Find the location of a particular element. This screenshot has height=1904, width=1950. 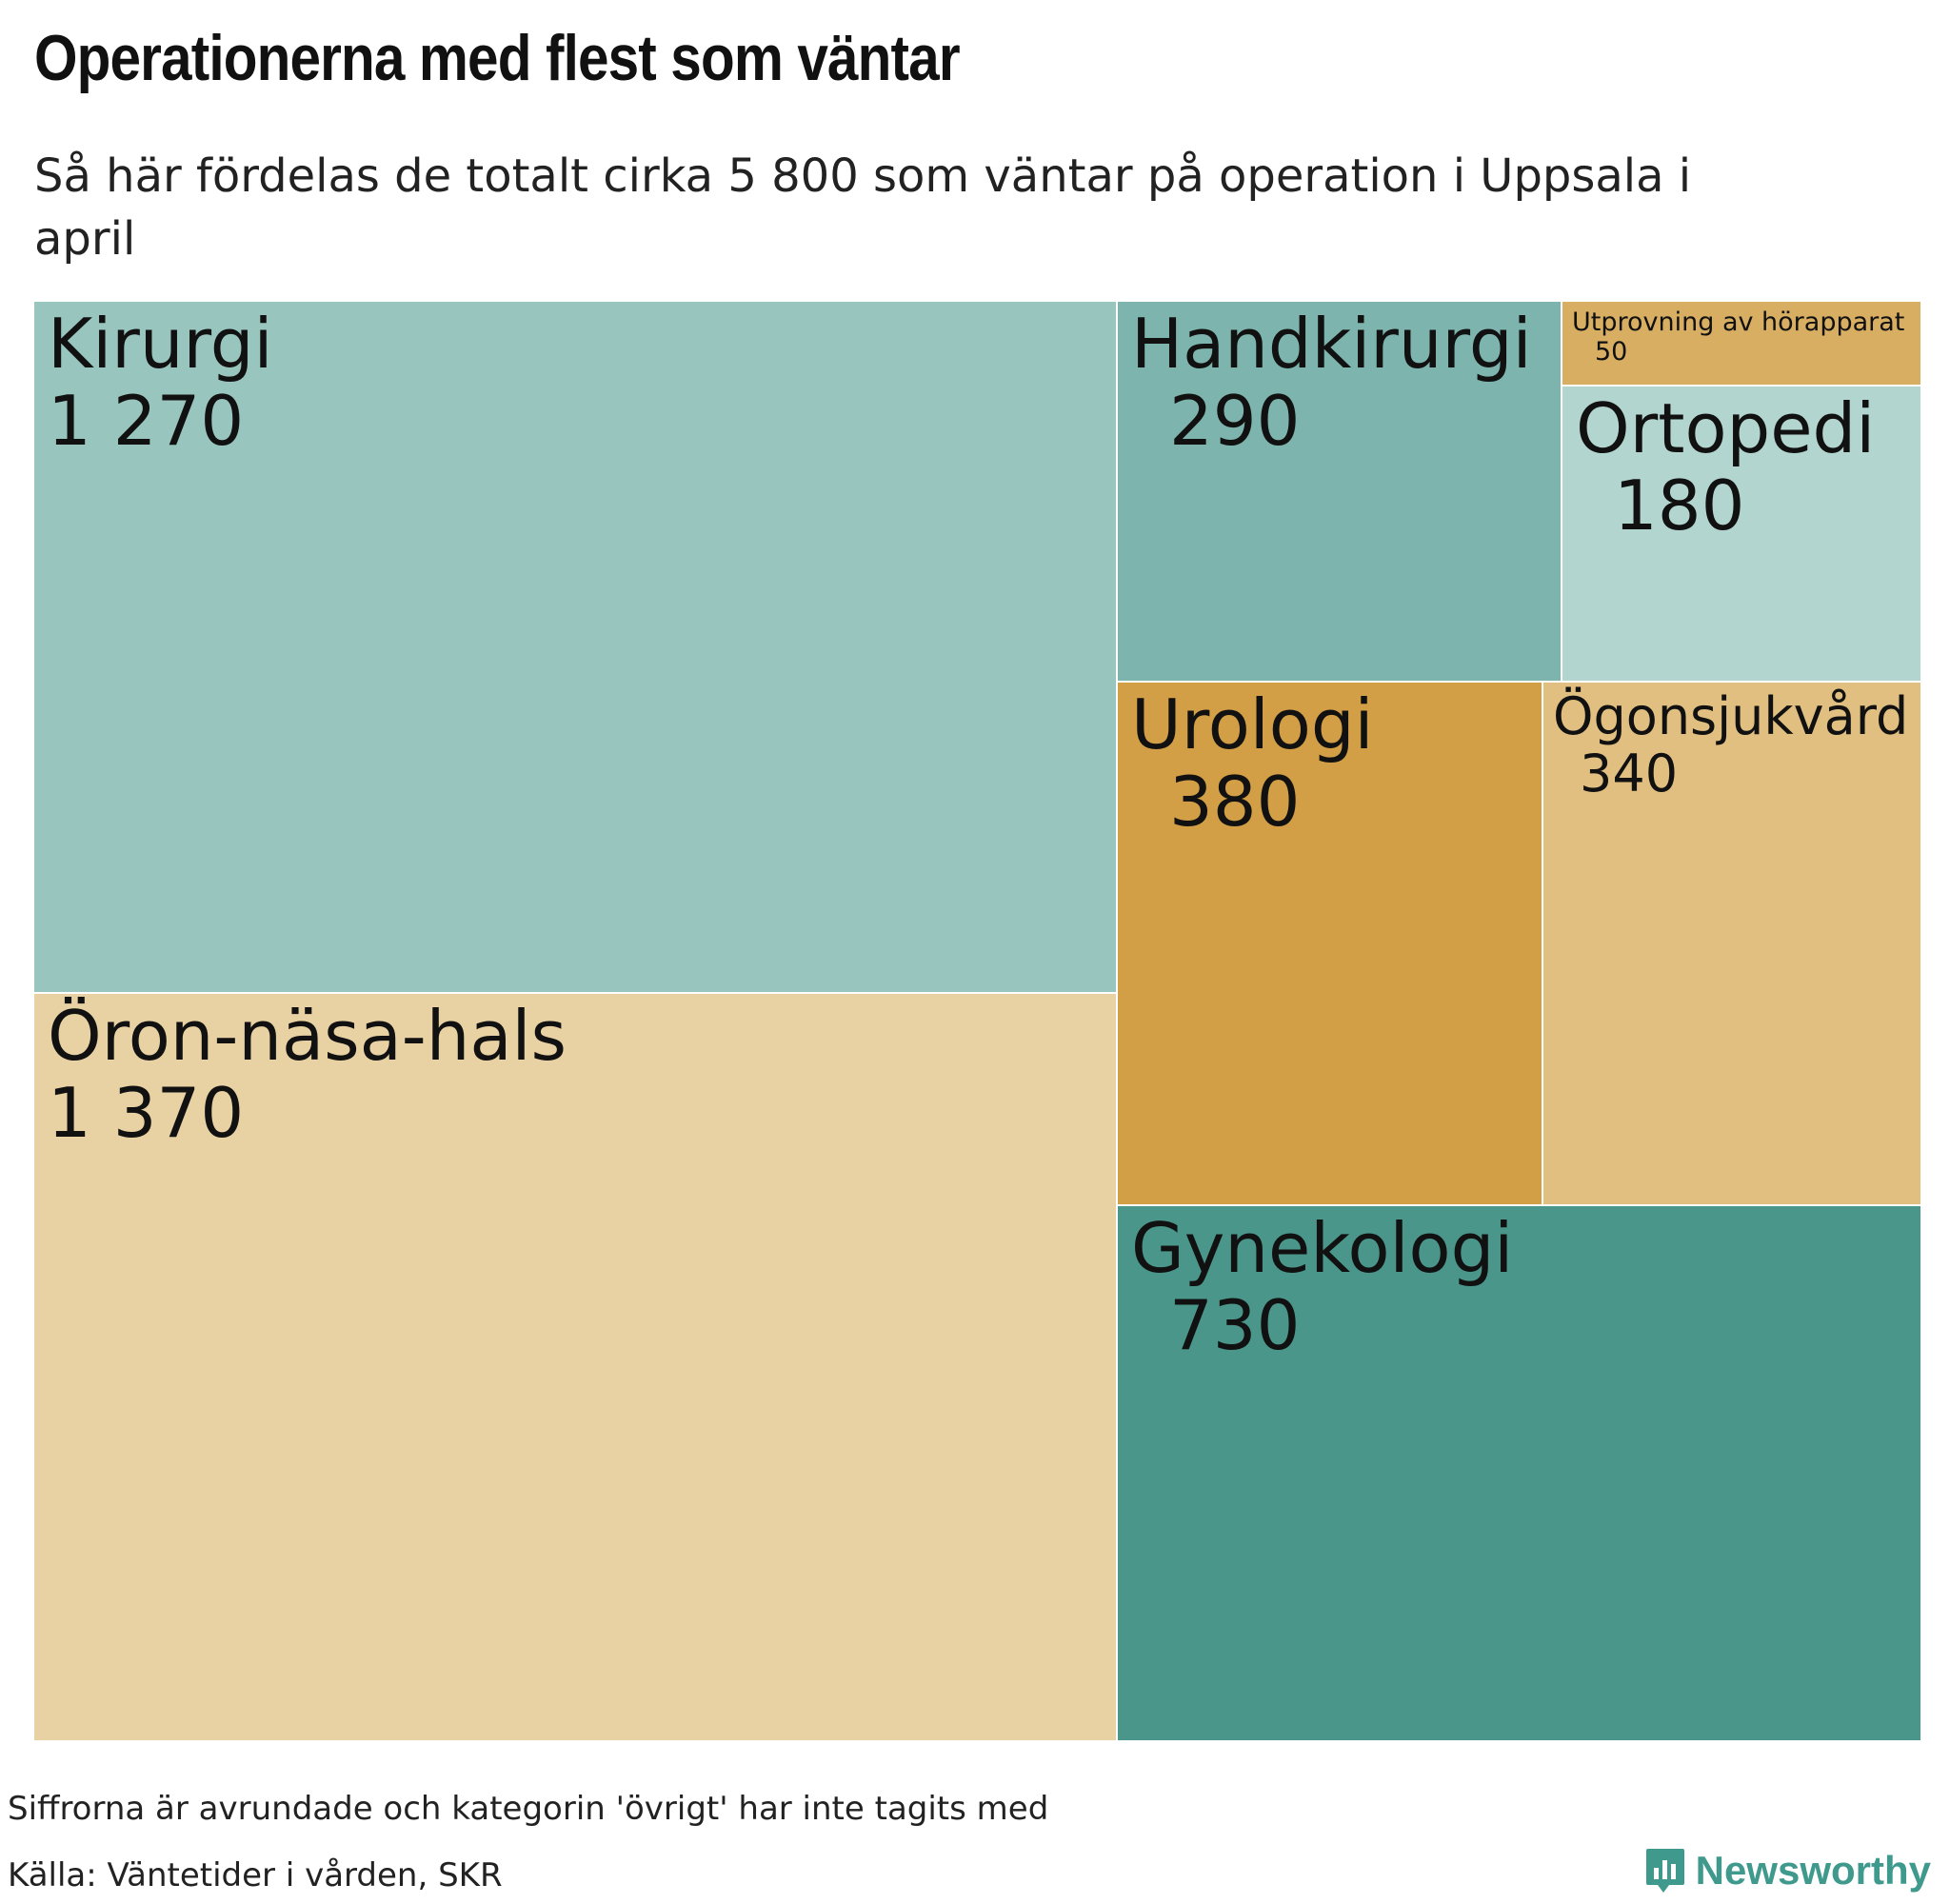

tile-label: Kirurgi is located at coordinates (160, 344).